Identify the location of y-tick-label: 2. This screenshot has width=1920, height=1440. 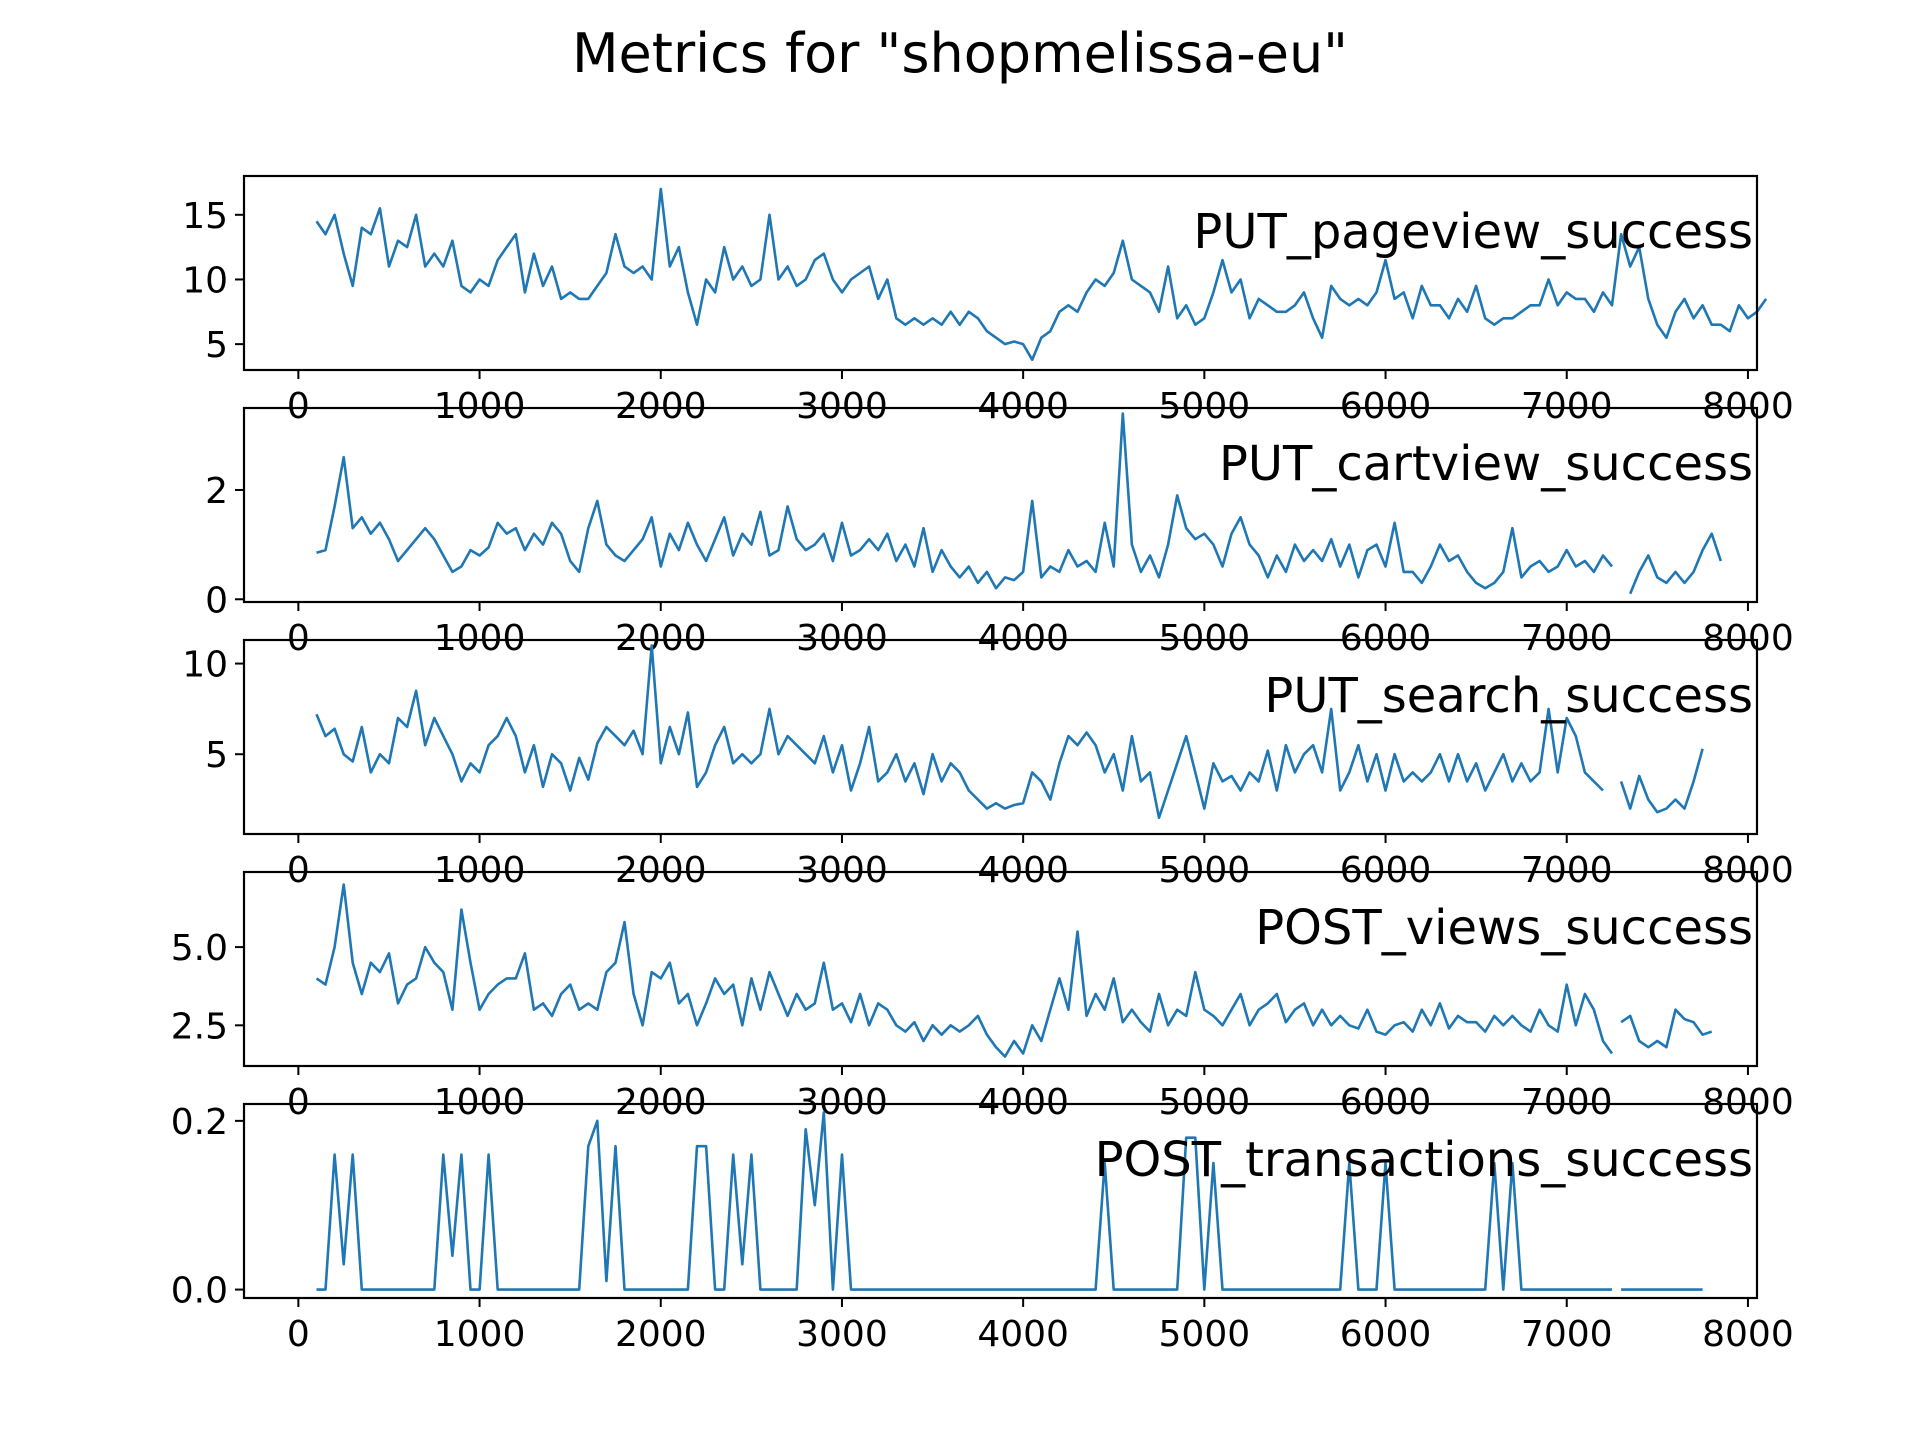
(216, 491).